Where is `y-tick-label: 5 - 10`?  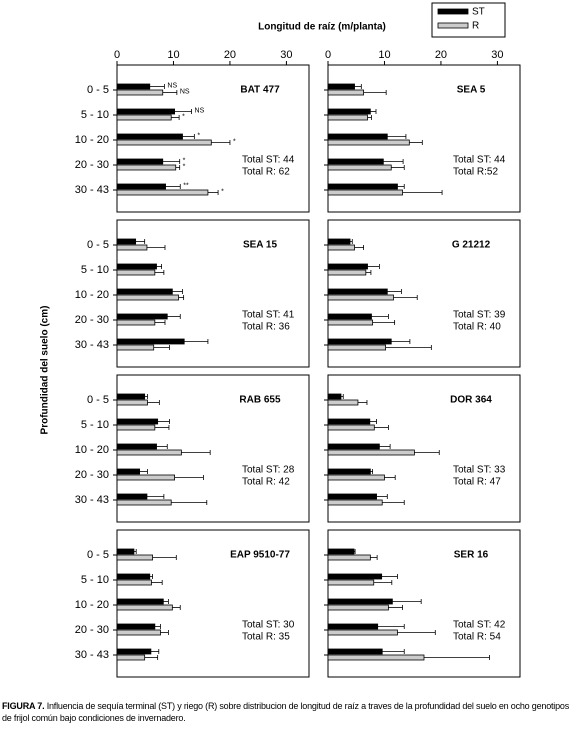 y-tick-label: 5 - 10 is located at coordinates (95, 115).